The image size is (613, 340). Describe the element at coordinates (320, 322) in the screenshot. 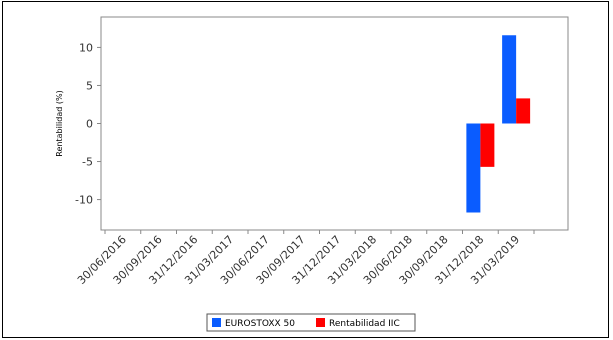

I see `legend-swatch-rentabilidad-iic` at that location.